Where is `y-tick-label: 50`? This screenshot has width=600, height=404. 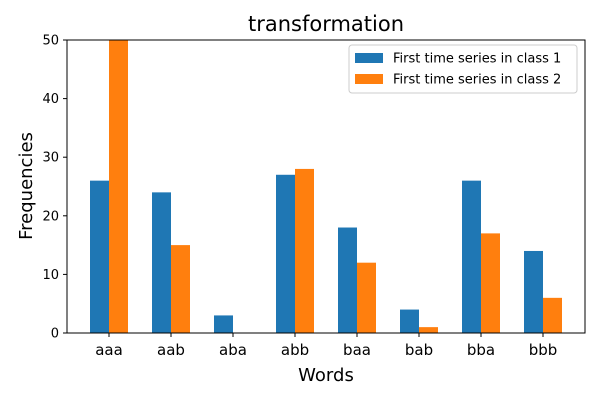
y-tick-label: 50 is located at coordinates (50, 41).